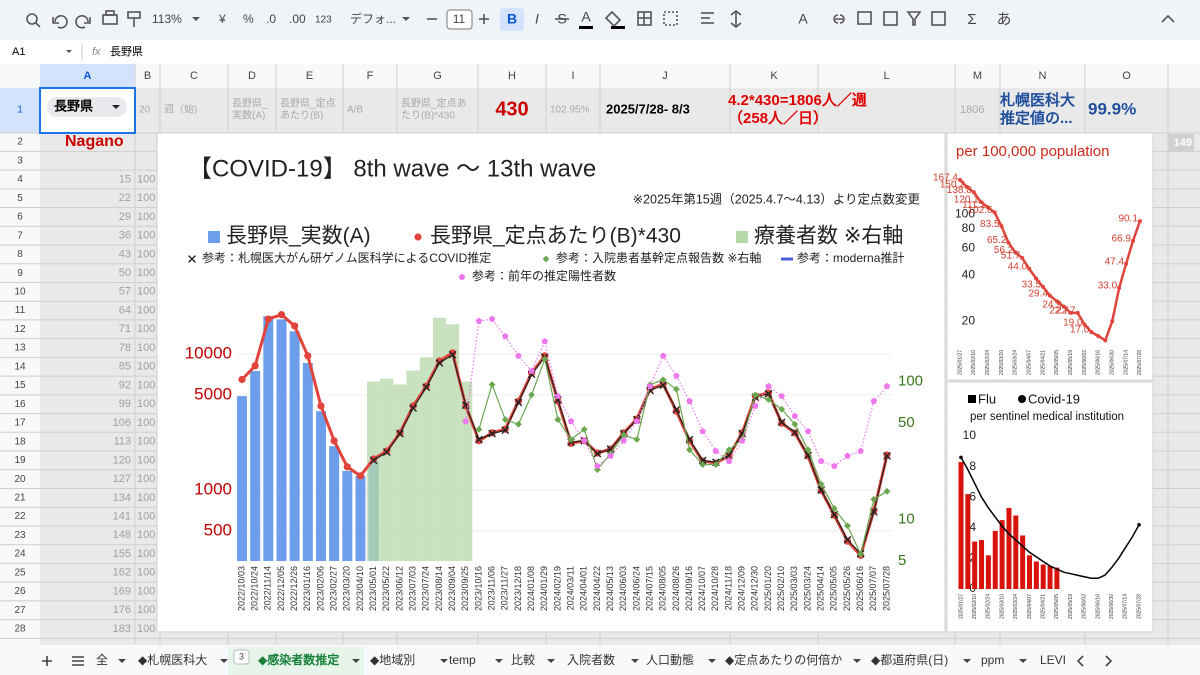 The height and width of the screenshot is (675, 1200). Describe the element at coordinates (774, 76) in the screenshot. I see `column-header: K` at that location.